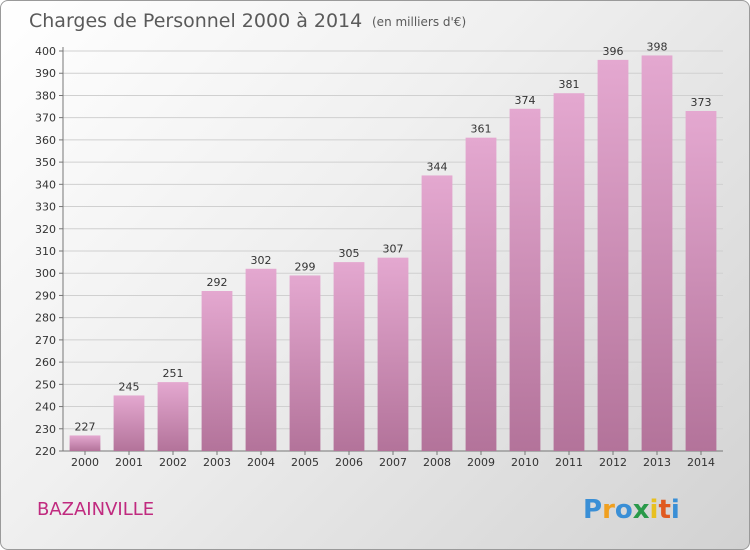 This screenshot has width=750, height=550. What do you see at coordinates (45, 140) in the screenshot?
I see `y-tick-label: 360` at bounding box center [45, 140].